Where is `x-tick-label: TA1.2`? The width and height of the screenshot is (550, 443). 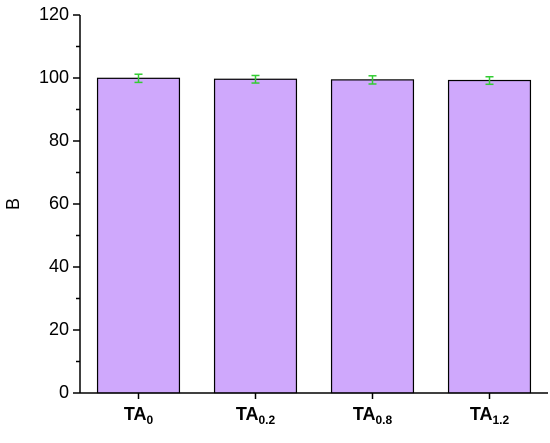 x-tick-label: TA1.2 is located at coordinates (490, 415).